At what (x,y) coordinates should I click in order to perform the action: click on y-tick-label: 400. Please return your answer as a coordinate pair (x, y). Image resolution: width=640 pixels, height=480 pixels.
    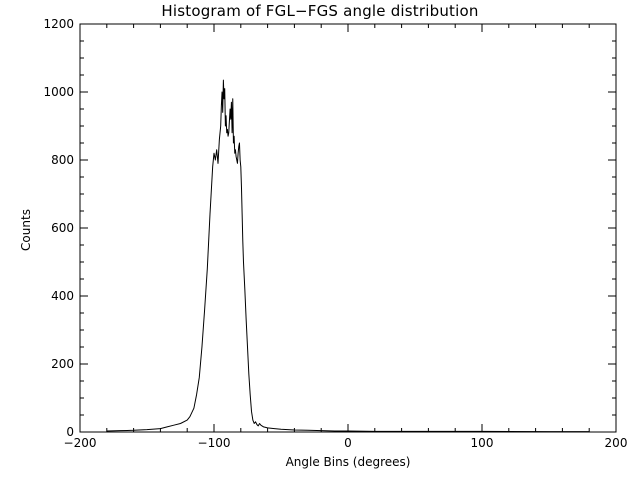
    Looking at the image, I should click on (62, 296).